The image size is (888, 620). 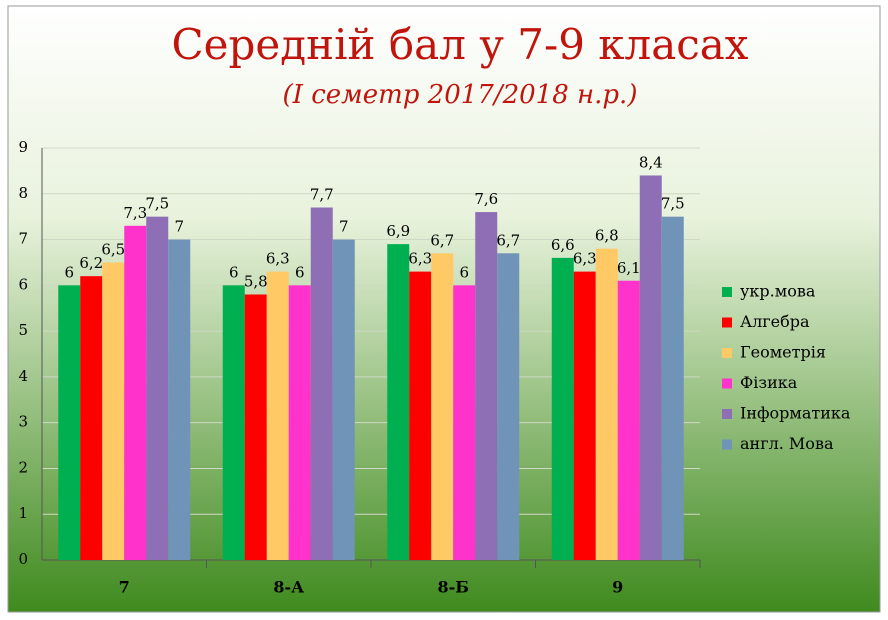 What do you see at coordinates (629, 268) in the screenshot?
I see `data-label: 6,1` at bounding box center [629, 268].